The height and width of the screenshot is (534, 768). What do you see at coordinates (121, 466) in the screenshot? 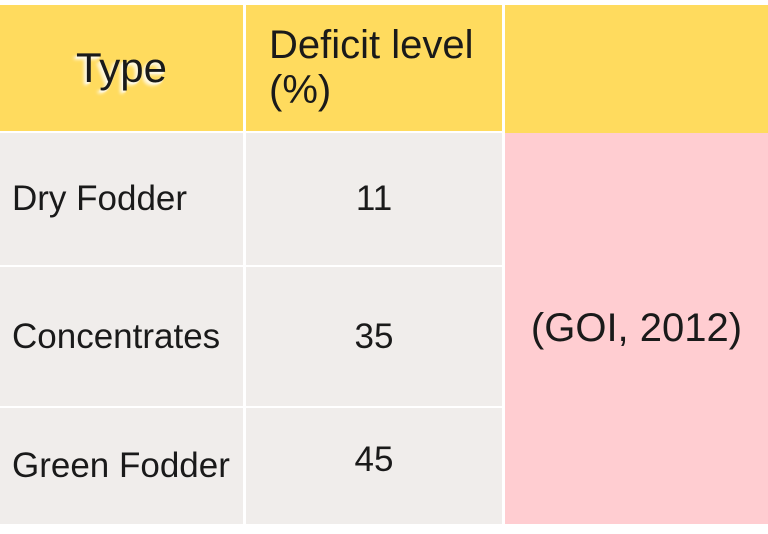
I see `table-row-type-green-fodder: Green Fodder` at bounding box center [121, 466].